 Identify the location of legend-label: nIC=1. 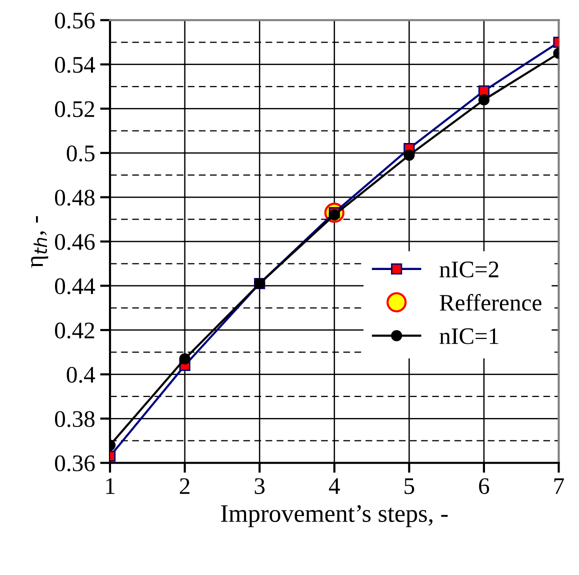
(469, 336).